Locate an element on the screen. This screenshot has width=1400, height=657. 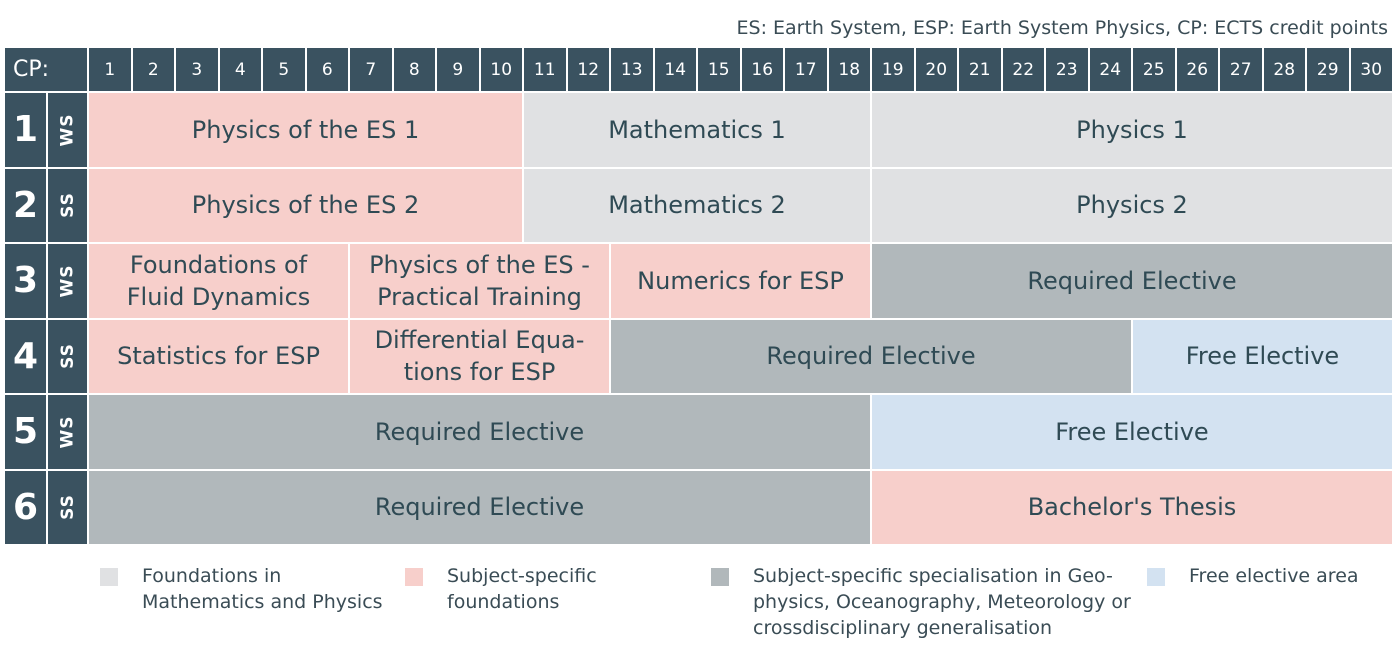
credit-number: 21 is located at coordinates (980, 69).